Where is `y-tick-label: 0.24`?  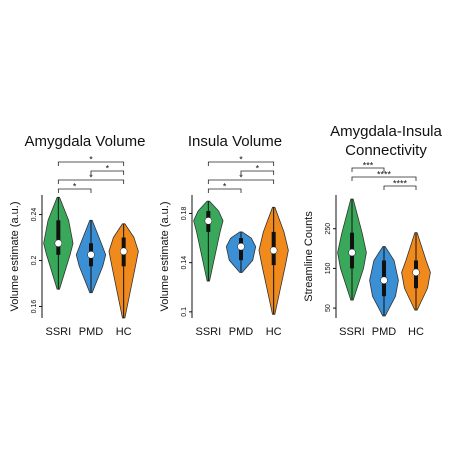 y-tick-label: 0.24 is located at coordinates (34, 215).